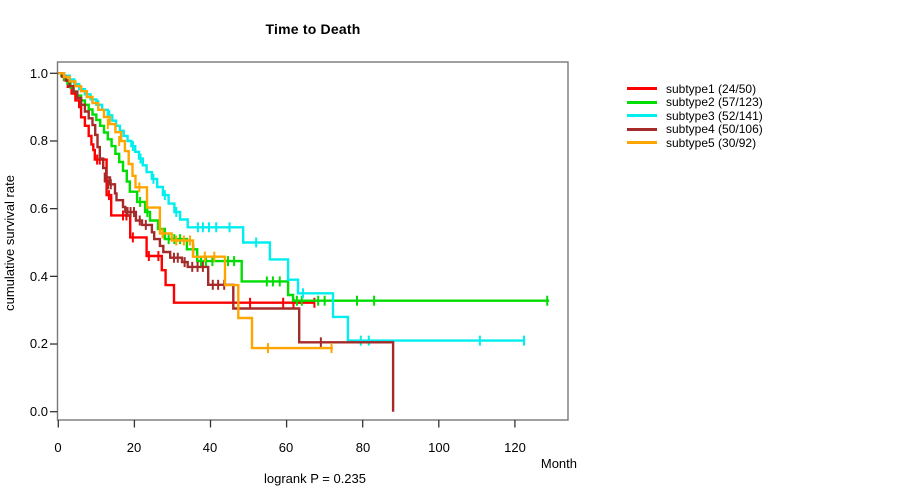  I want to click on legend-item-subtype4: subtype4 (50/106), so click(695, 129).